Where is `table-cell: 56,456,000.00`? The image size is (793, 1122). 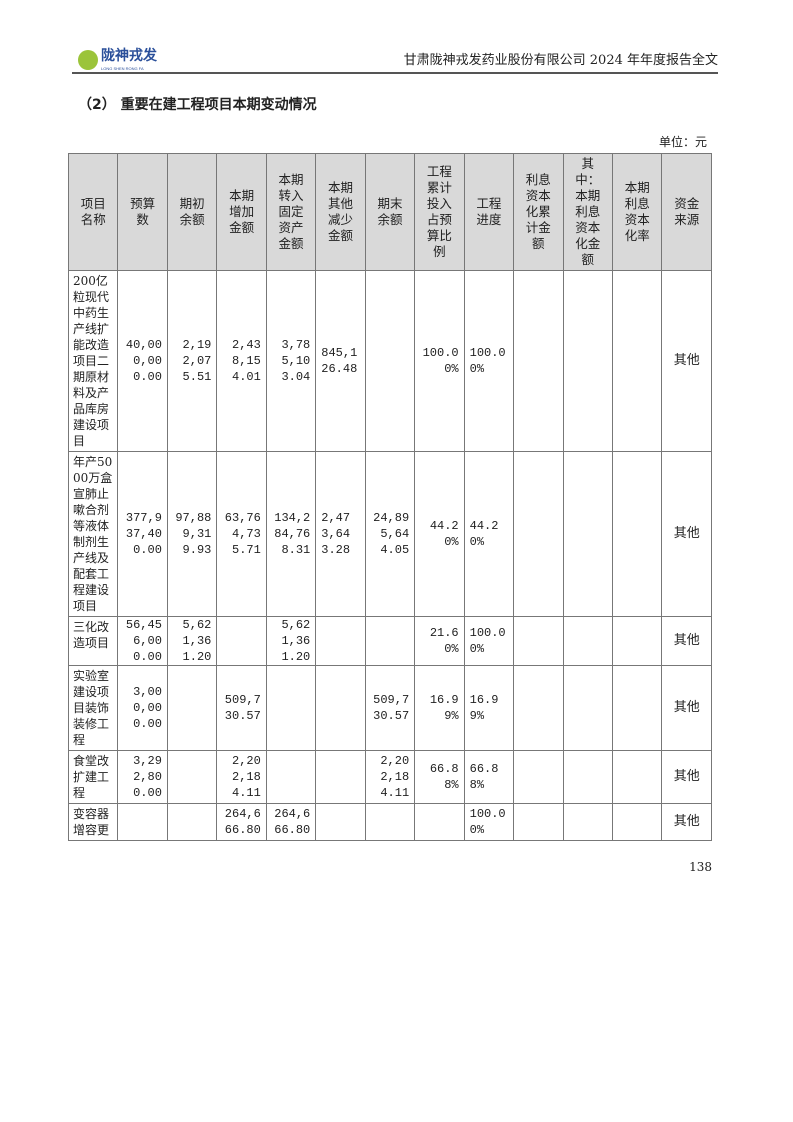 table-cell: 56,456,000.00 is located at coordinates (142, 641).